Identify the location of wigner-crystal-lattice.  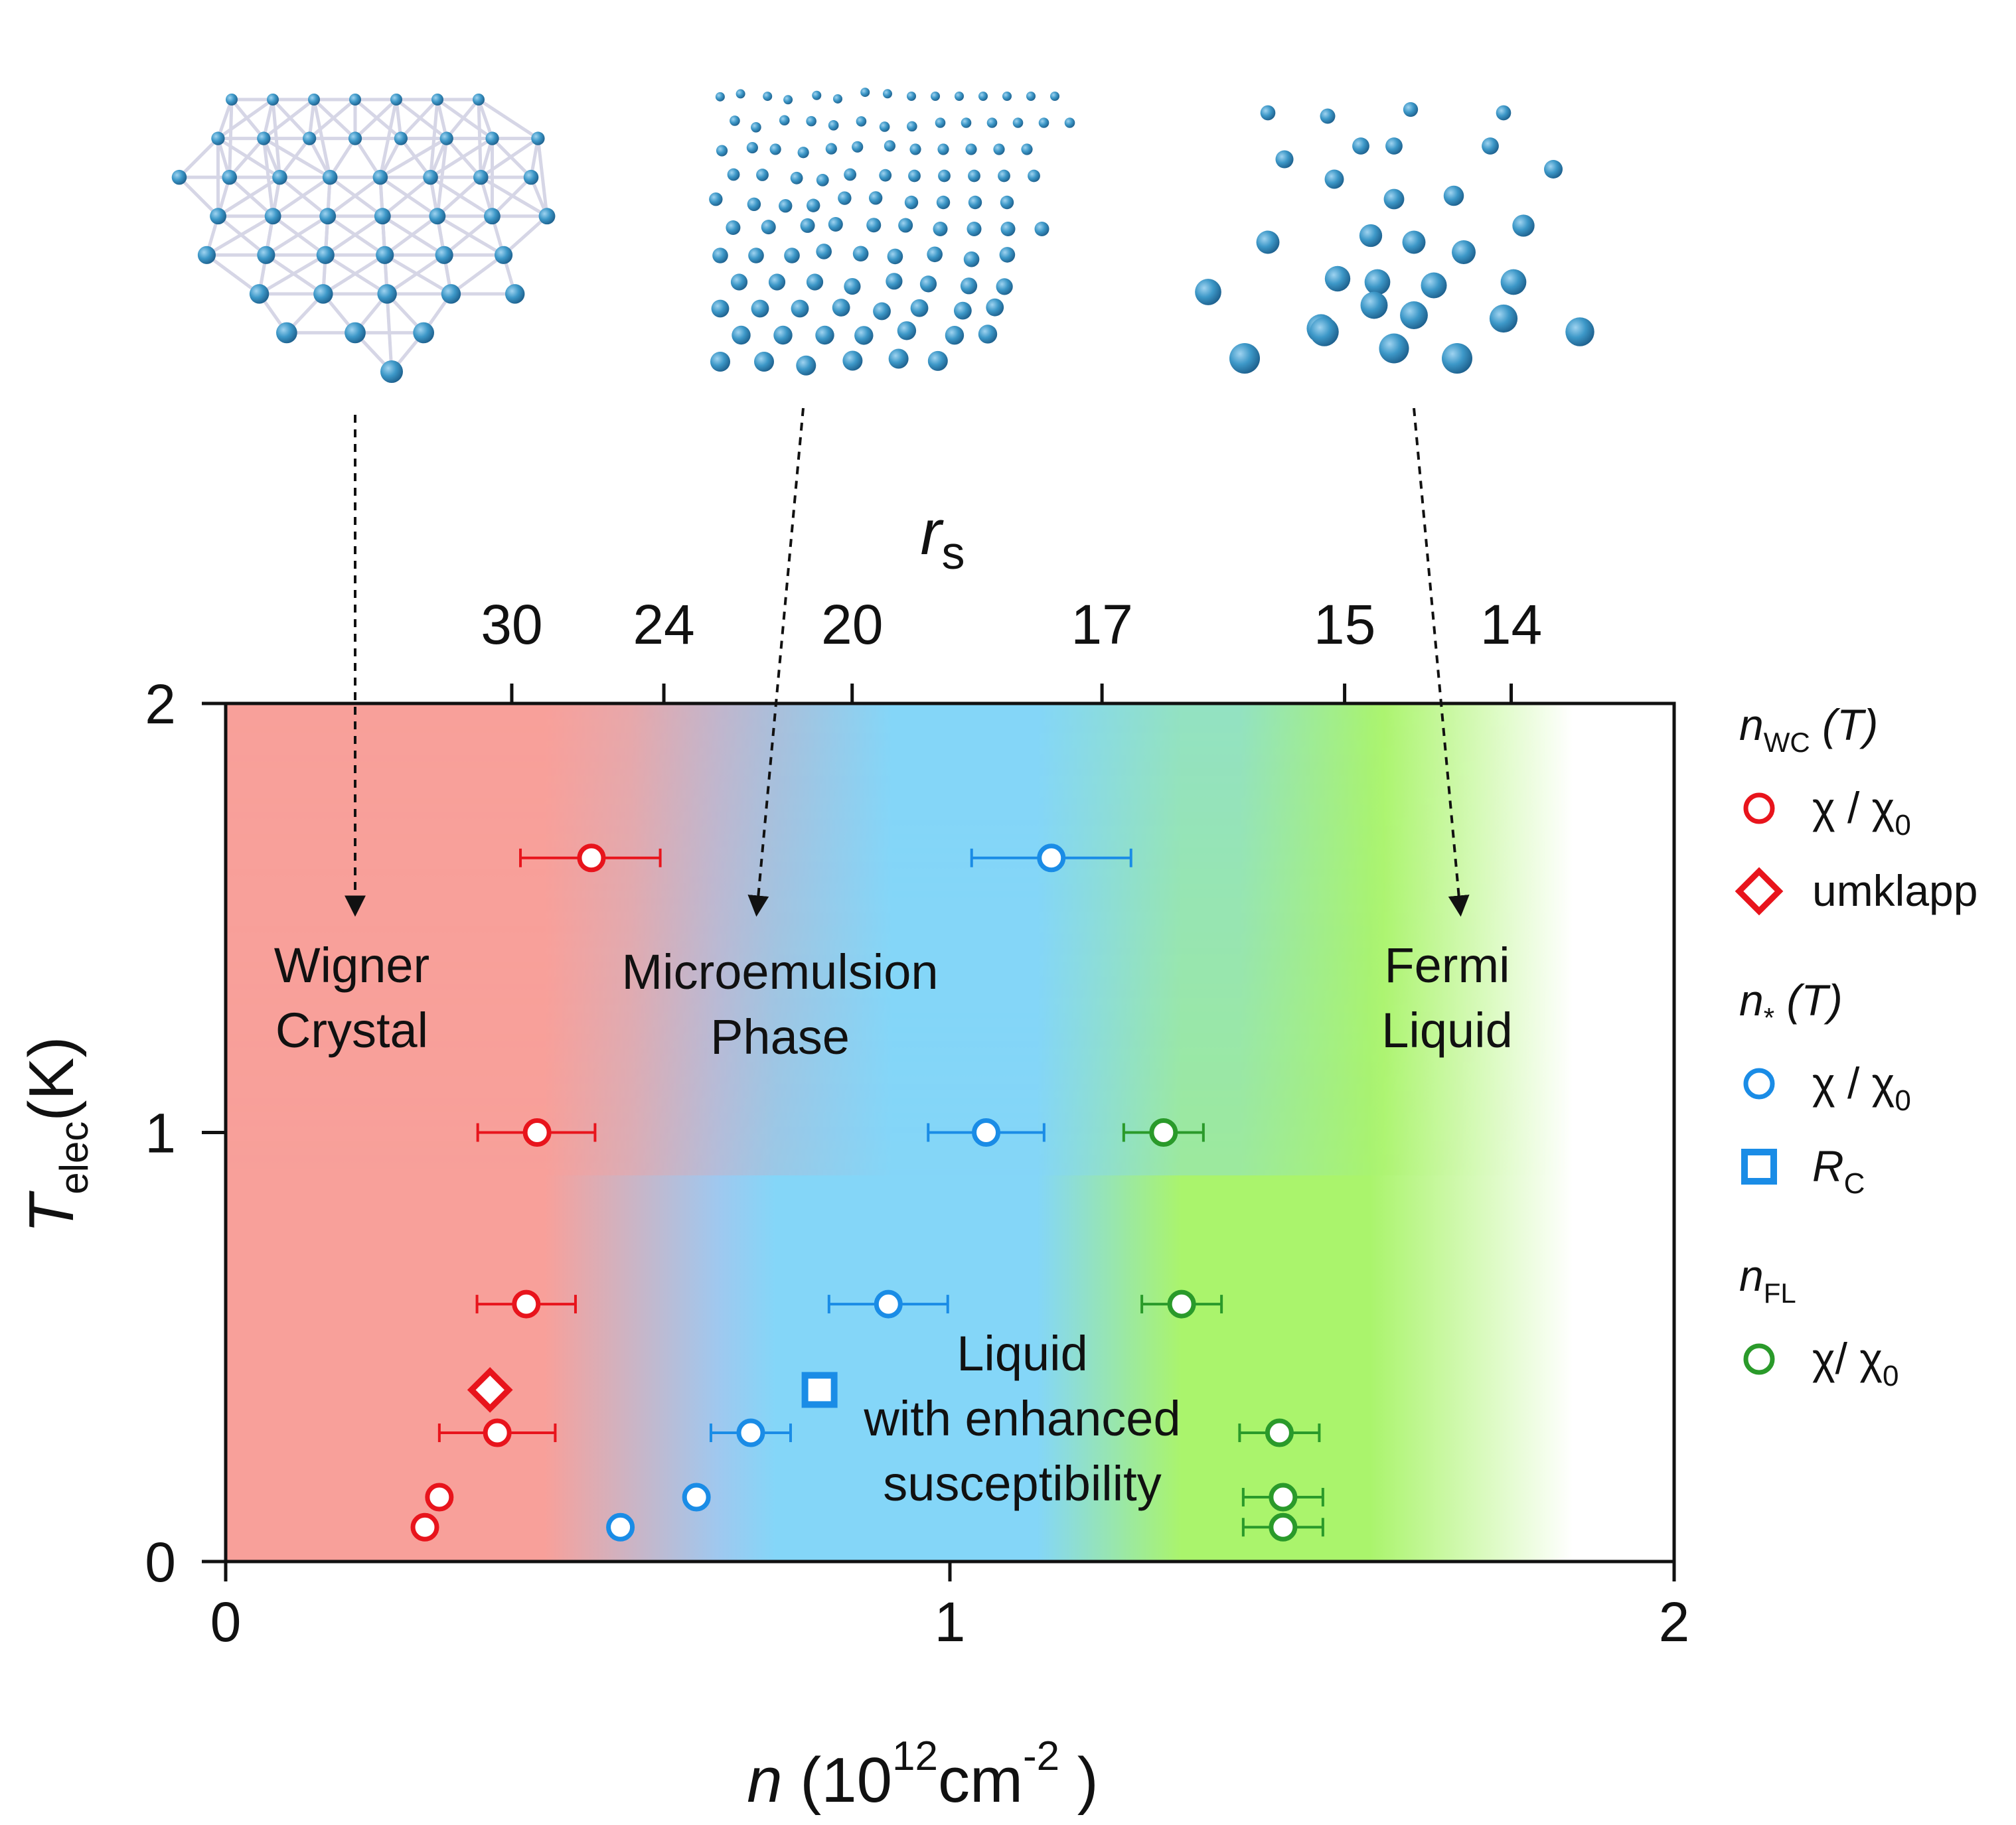
(363, 238).